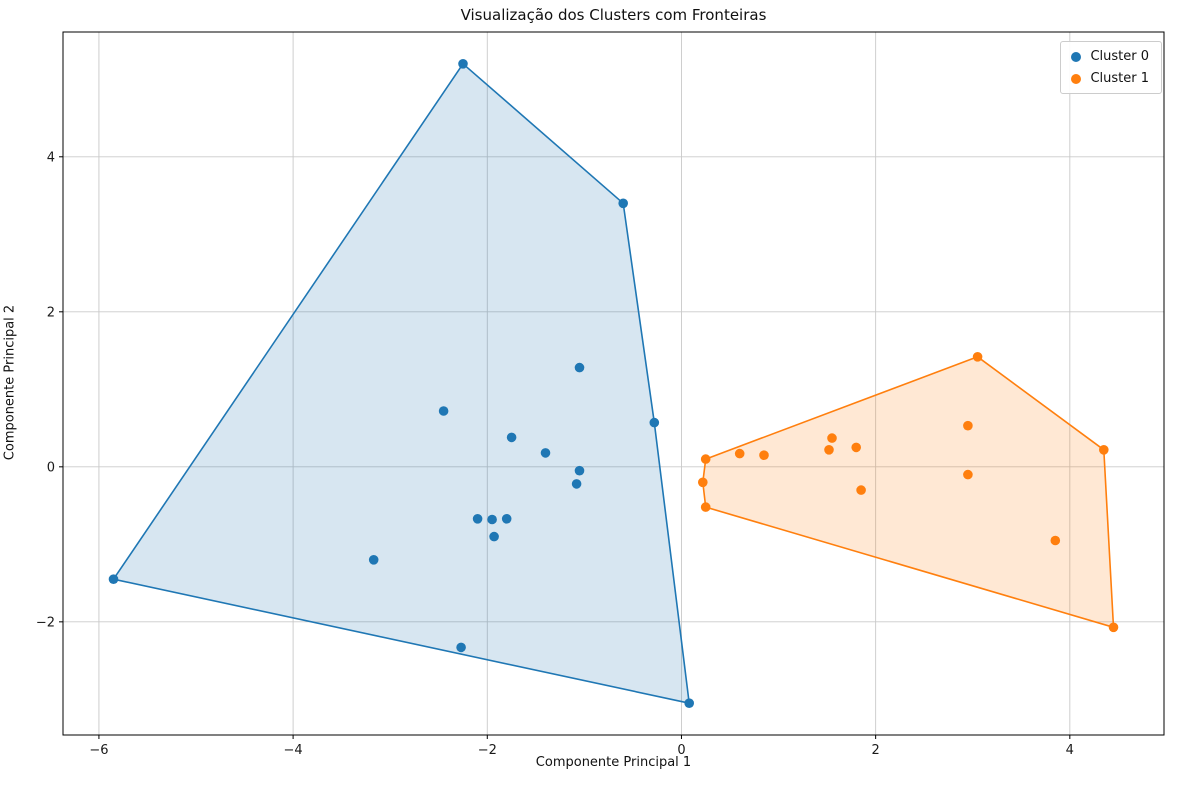  Describe the element at coordinates (1119, 56) in the screenshot. I see `legend-label-cluster-0: Cluster 0` at that location.